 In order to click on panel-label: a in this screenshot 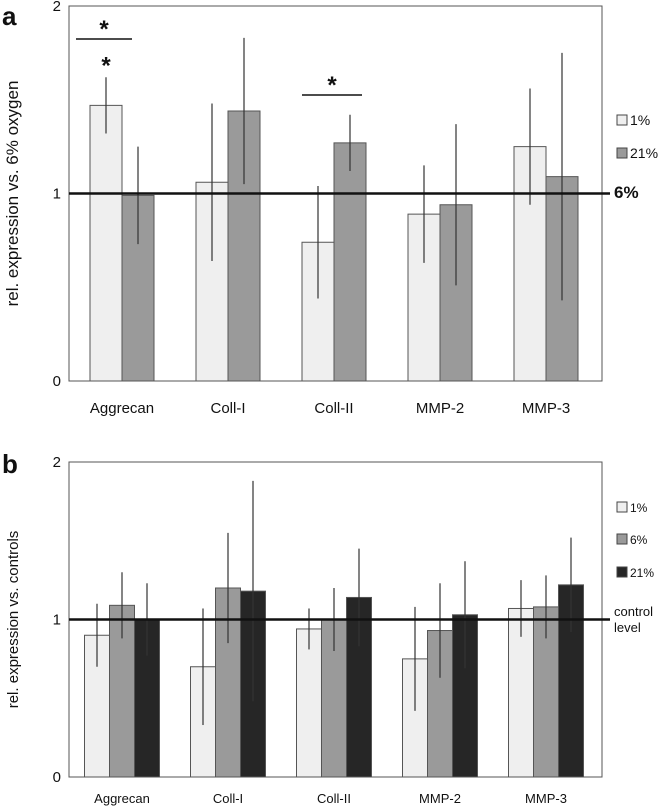, I will do `click(9, 16)`.